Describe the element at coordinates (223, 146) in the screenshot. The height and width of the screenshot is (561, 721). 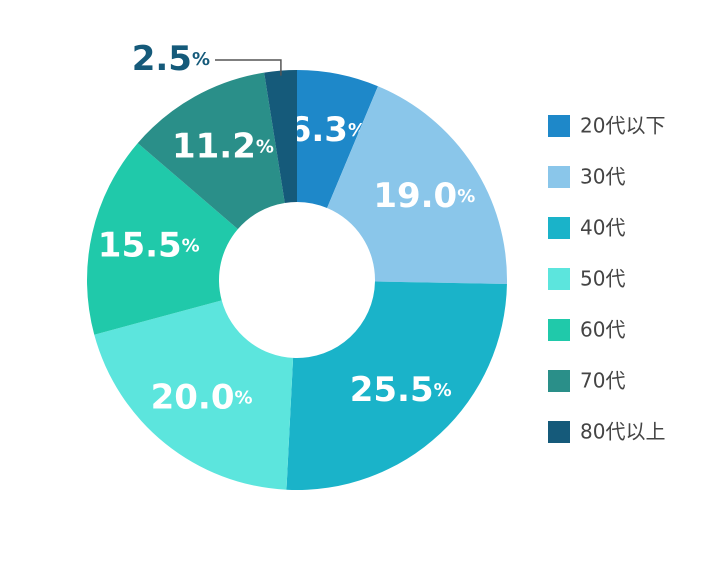
I see `value-label: 11.2%` at that location.